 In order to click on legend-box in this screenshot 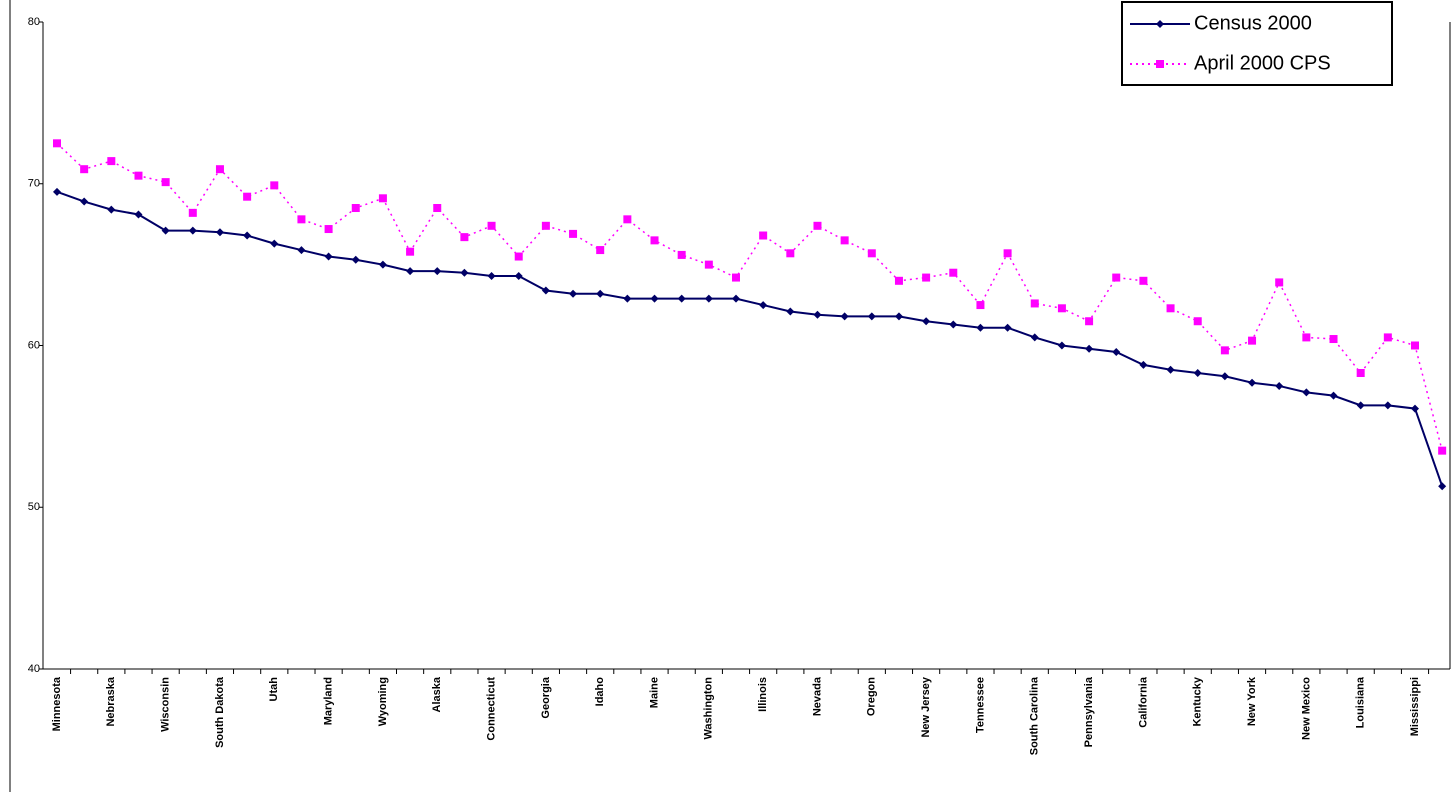, I will do `click(1257, 43)`.